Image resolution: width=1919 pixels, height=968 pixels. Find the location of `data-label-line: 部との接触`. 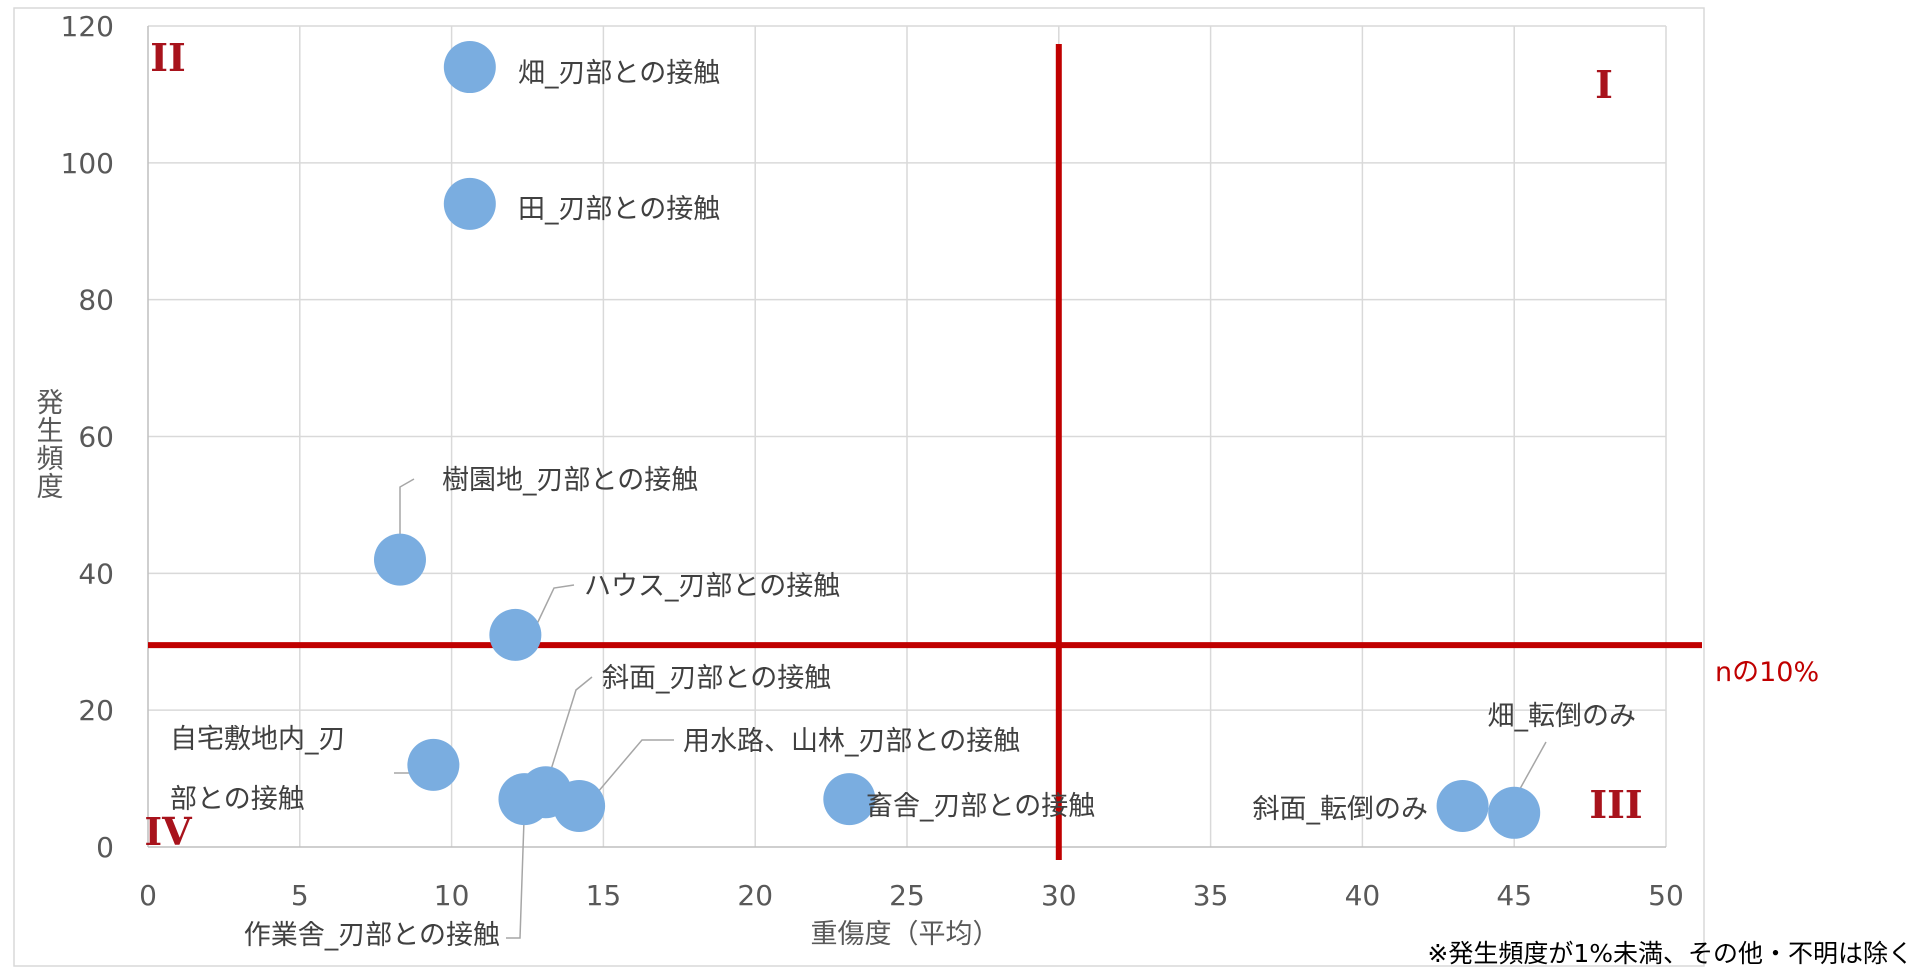

data-label-line: 部との接触 is located at coordinates (237, 799).